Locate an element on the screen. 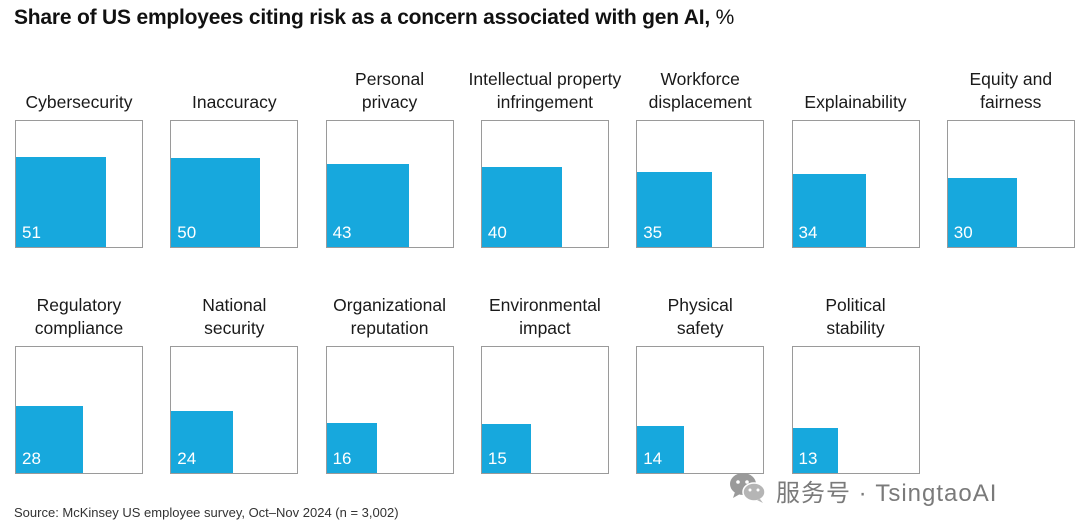 The width and height of the screenshot is (1080, 532). category-label: Political stability is located at coordinates (855, 316).